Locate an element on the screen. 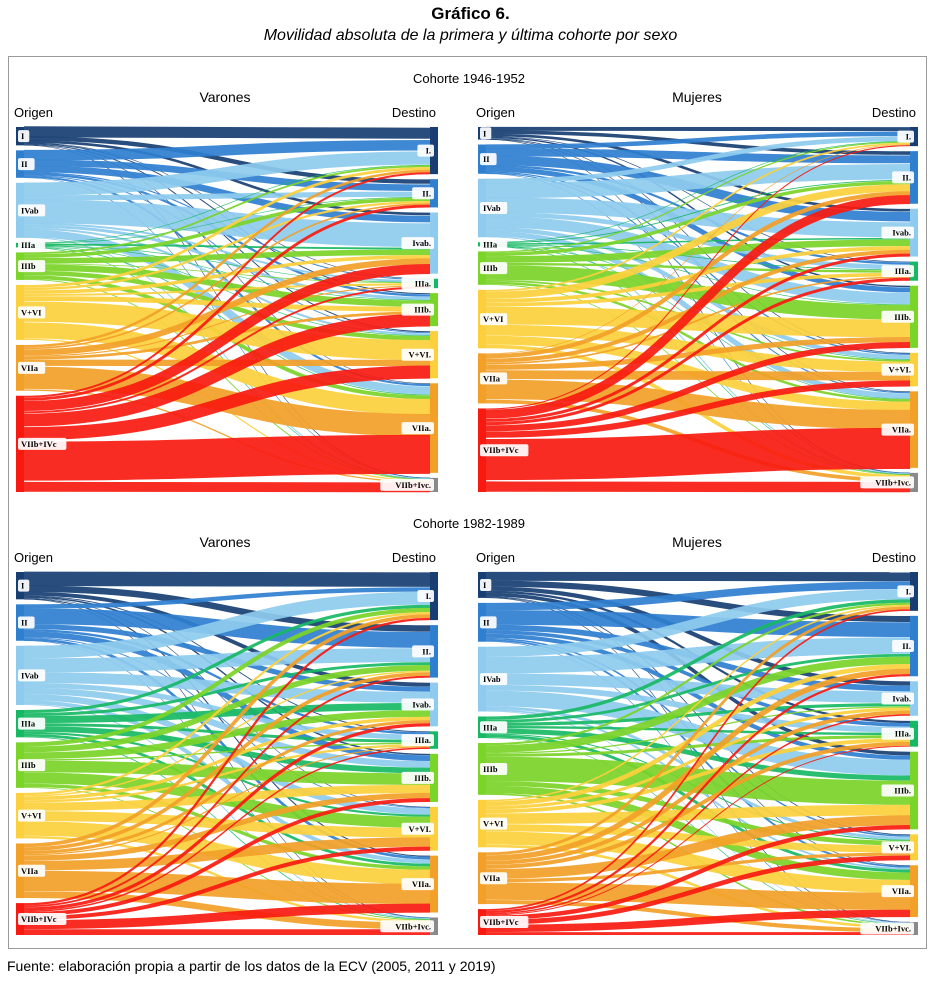 The image size is (941, 982). node-label-text: IIIb is located at coordinates (490, 769).